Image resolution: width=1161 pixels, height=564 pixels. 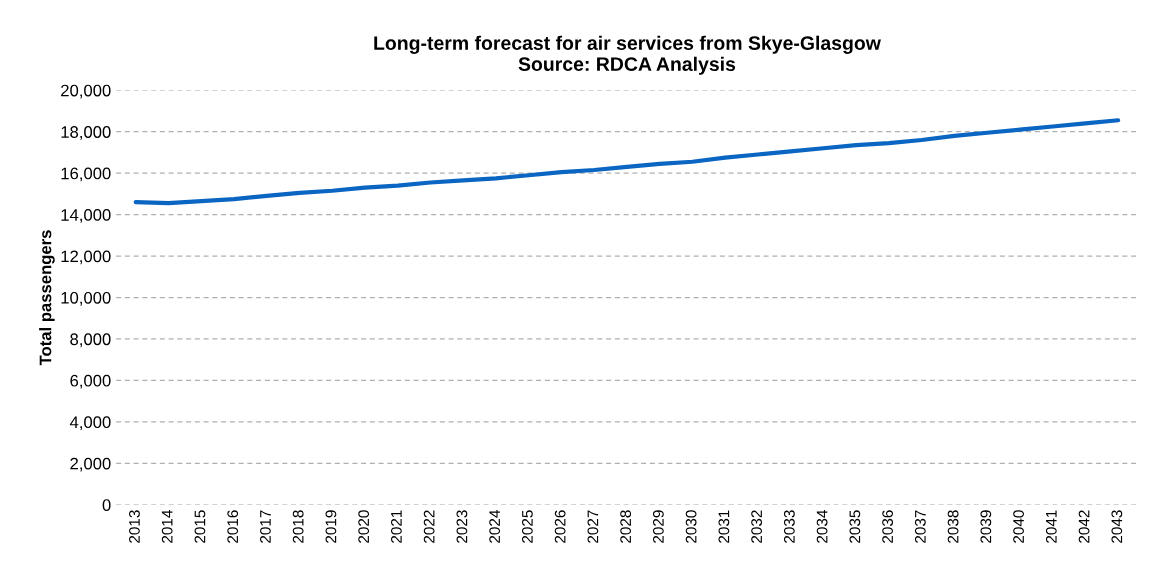 What do you see at coordinates (789, 526) in the screenshot?
I see `x-tick-label: 2033` at bounding box center [789, 526].